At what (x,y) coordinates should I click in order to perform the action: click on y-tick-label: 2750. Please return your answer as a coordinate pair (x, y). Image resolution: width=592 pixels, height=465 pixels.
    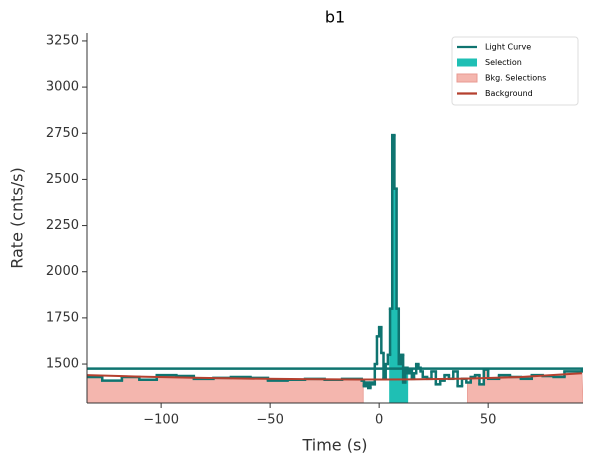
    Looking at the image, I should click on (62, 133).